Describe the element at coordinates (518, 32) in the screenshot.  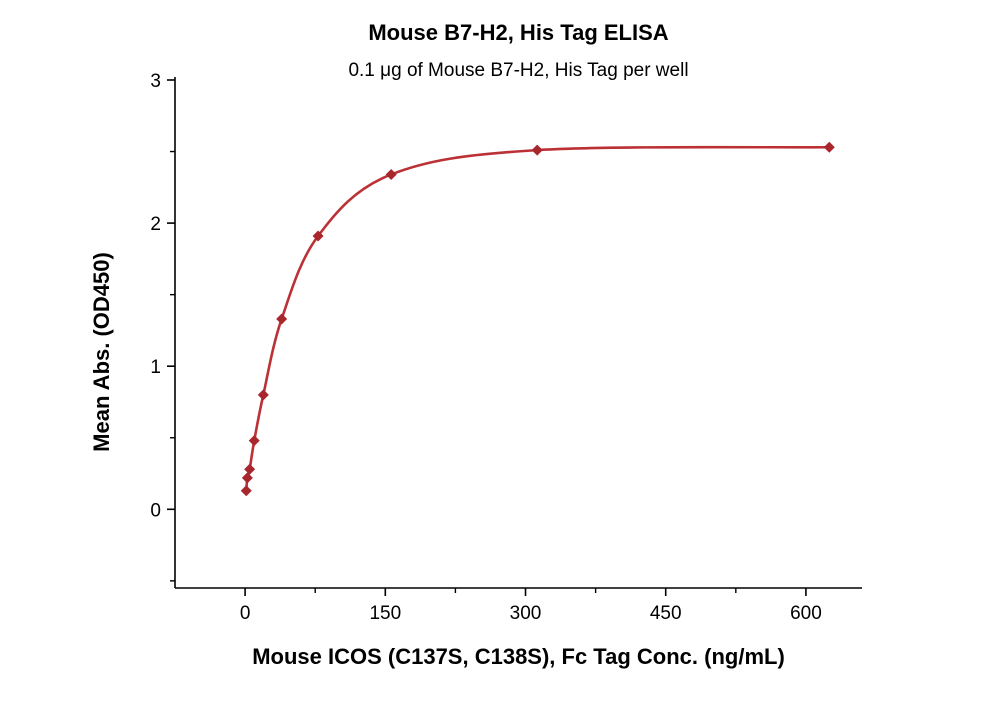
I see `chart-title: Mouse B7-H2, His Tag ELISA` at that location.